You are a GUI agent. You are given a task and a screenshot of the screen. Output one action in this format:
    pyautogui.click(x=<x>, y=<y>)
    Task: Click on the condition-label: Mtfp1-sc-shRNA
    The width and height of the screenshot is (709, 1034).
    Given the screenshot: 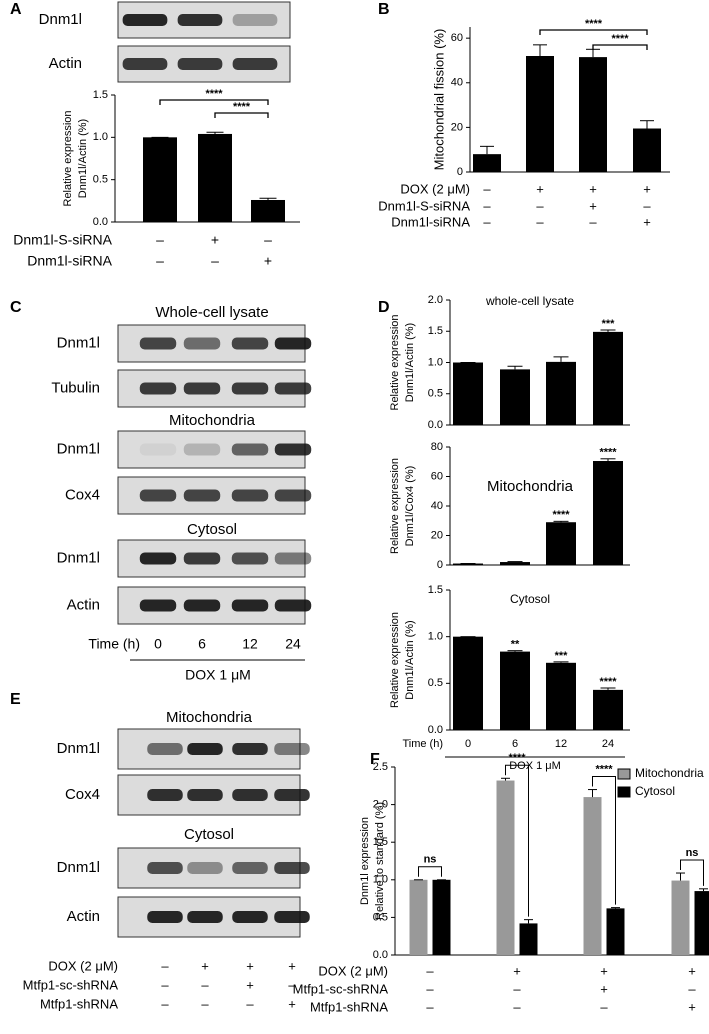 What is the action you would take?
    pyautogui.click(x=71, y=984)
    